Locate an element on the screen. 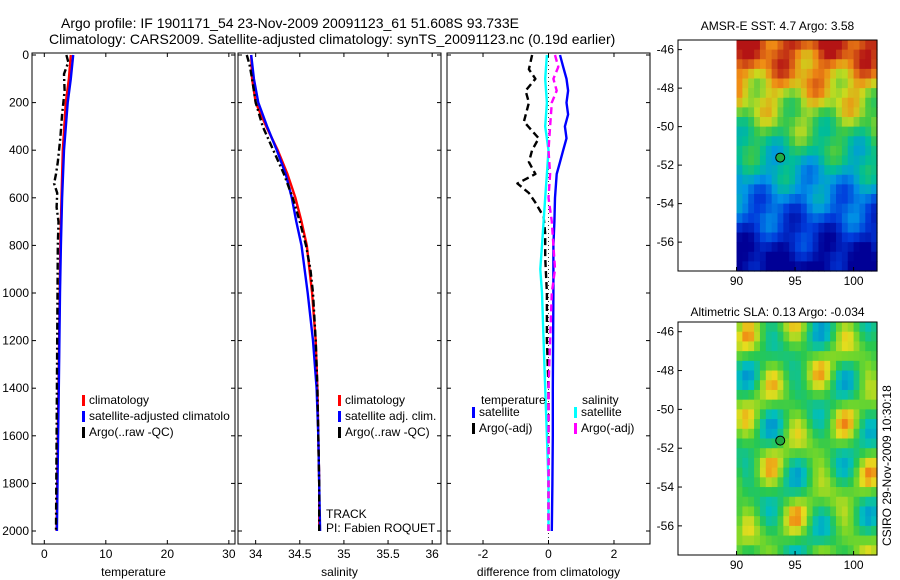 The height and width of the screenshot is (580, 900). sla-ytick-label: -56 is located at coordinates (666, 526).